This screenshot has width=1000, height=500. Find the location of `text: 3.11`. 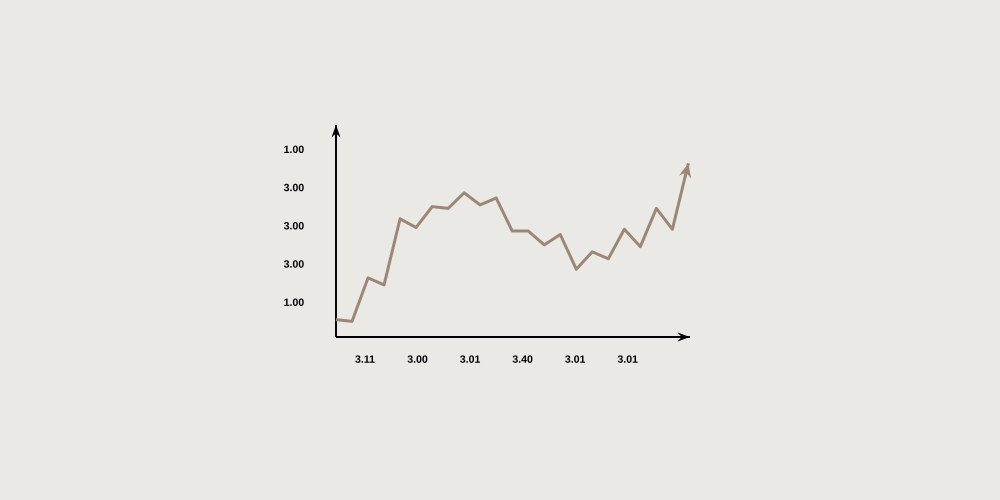

text: 3.11 is located at coordinates (365, 359).